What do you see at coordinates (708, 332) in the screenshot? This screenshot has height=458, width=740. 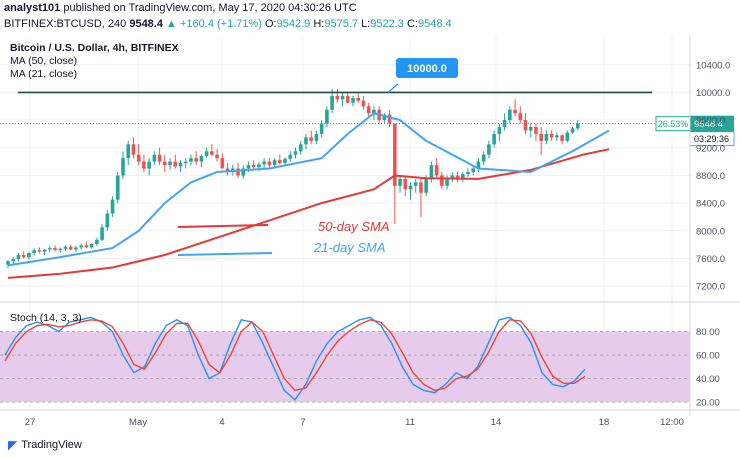 I see `stoch-tick-label: 80.00` at bounding box center [708, 332].